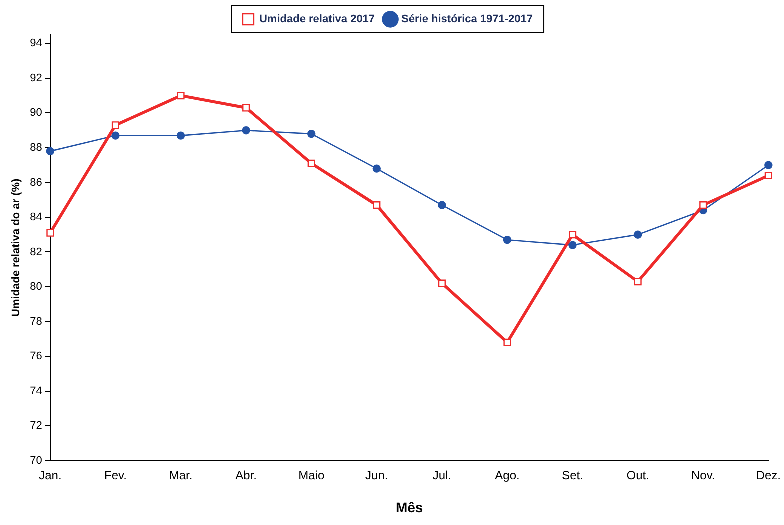 The height and width of the screenshot is (525, 784). Describe the element at coordinates (468, 20) in the screenshot. I see `legend-label: Série histórica 1971-2017` at that location.